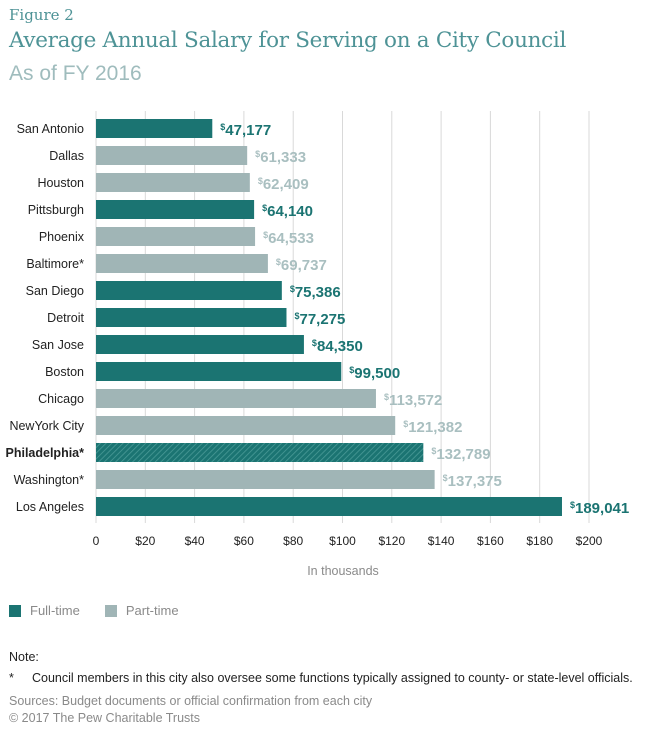 This screenshot has width=650, height=733. What do you see at coordinates (61, 399) in the screenshot?
I see `category-label: Chicago` at bounding box center [61, 399].